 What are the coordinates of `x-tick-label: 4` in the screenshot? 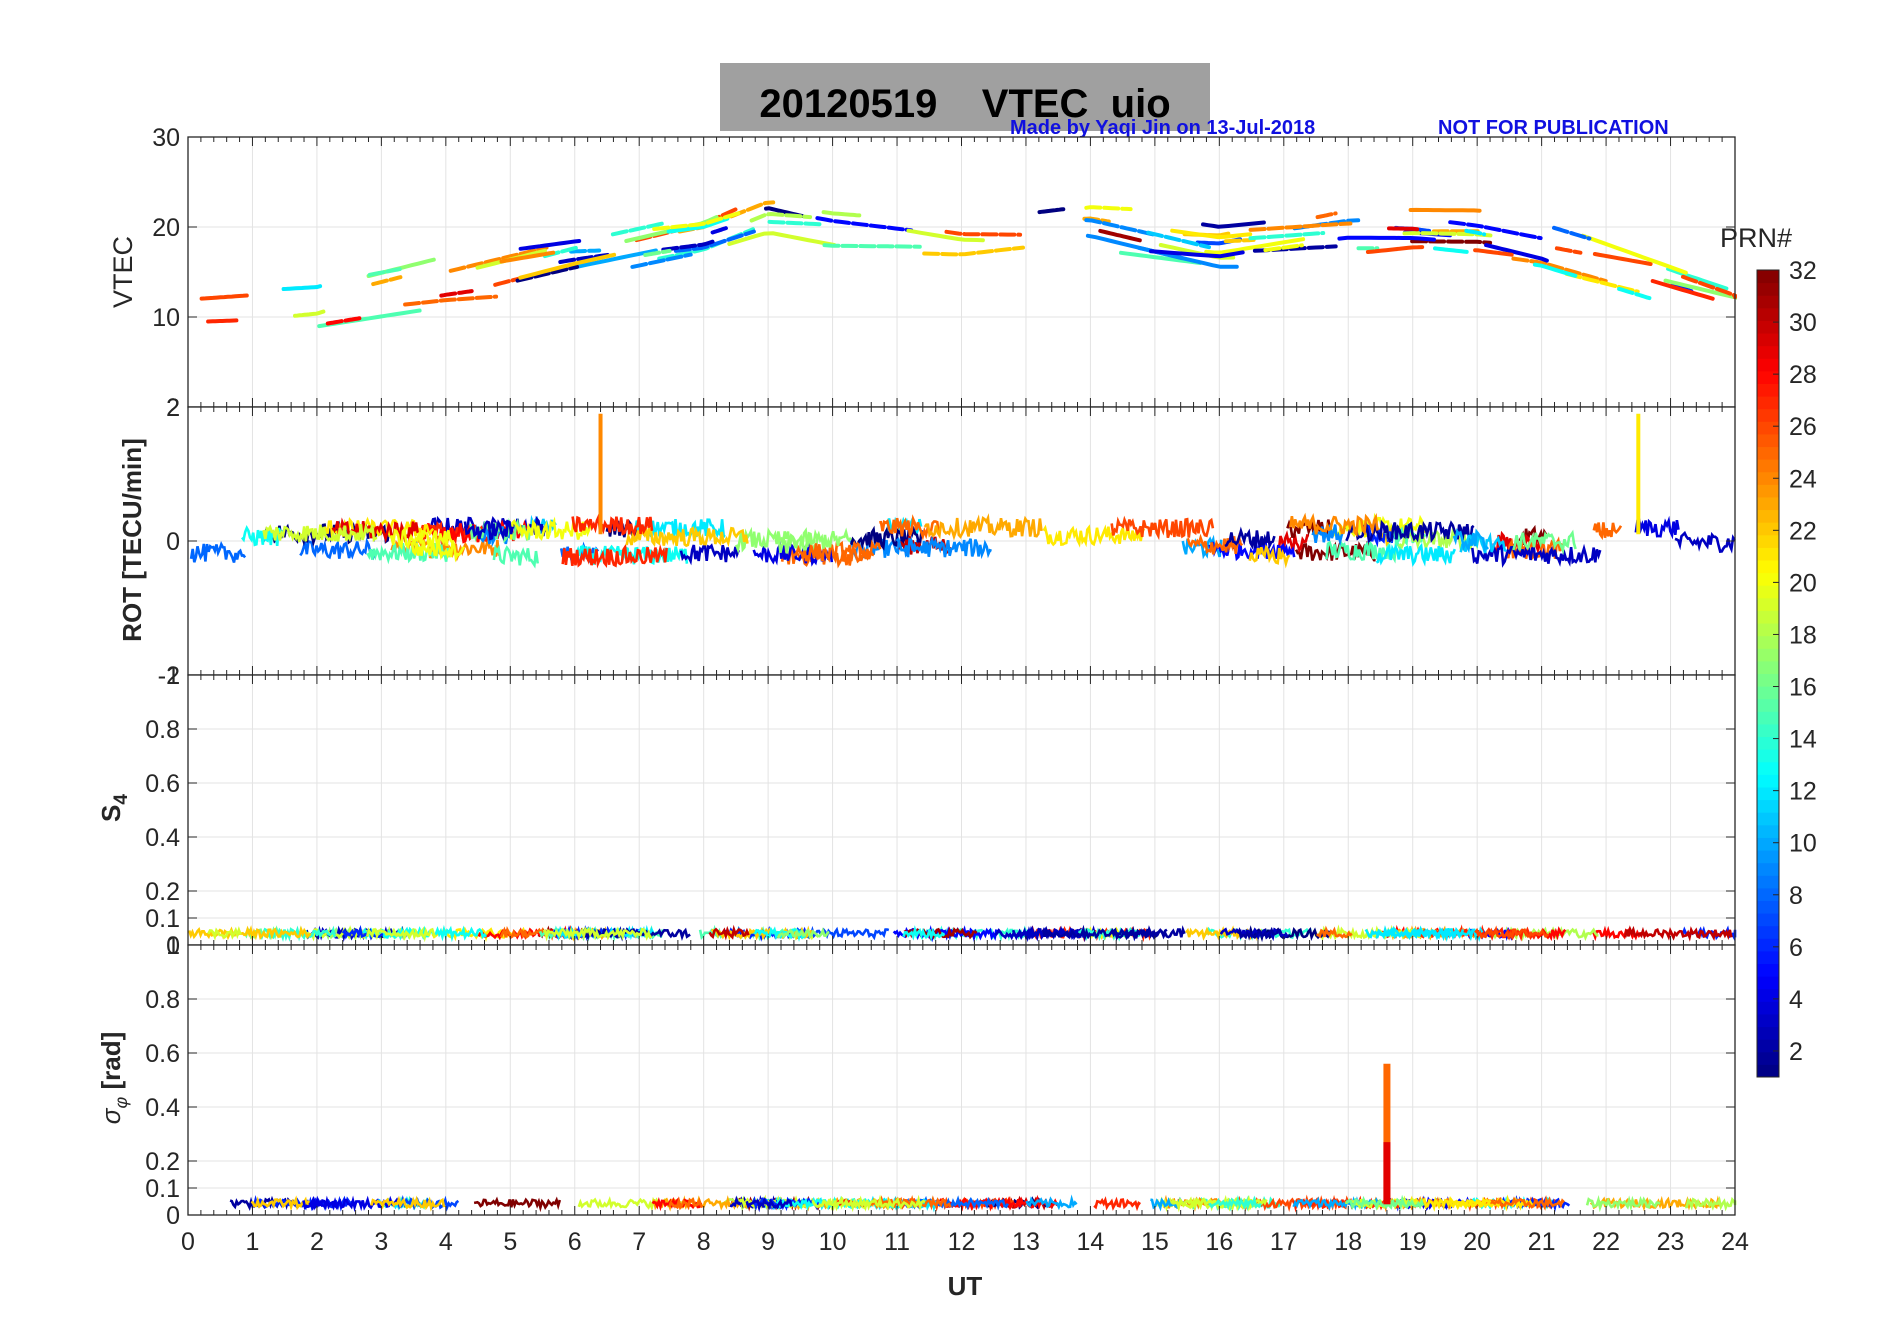 It's located at (446, 1242).